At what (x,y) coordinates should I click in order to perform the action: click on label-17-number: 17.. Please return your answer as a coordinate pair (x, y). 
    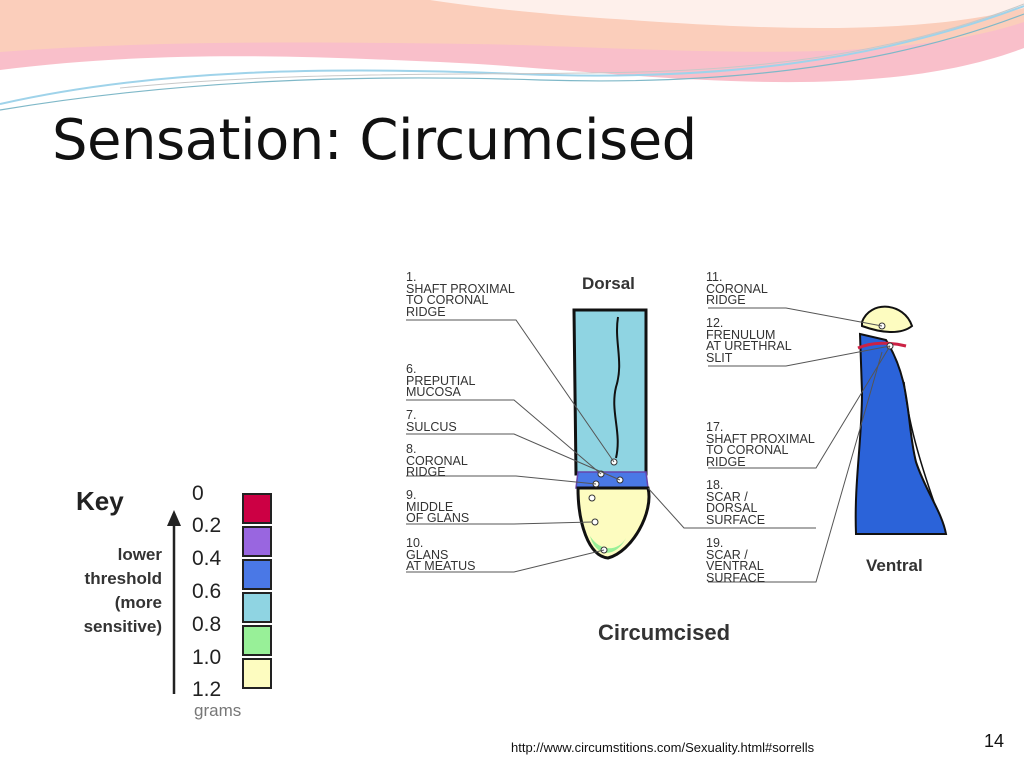
    Looking at the image, I should click on (715, 427).